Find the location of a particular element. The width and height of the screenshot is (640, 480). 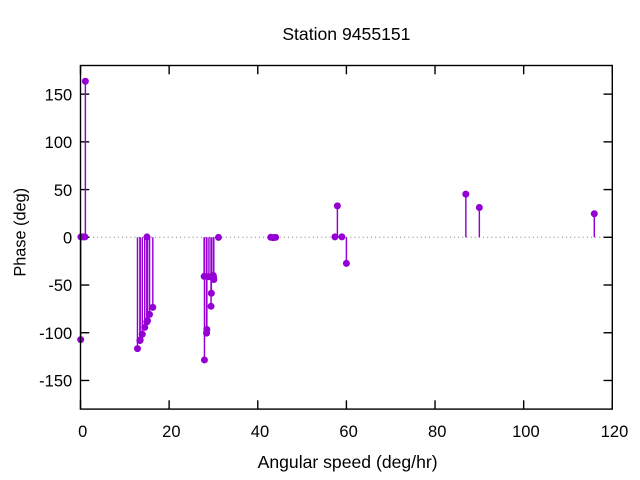

svg-text: -150 is located at coordinates (55, 382).